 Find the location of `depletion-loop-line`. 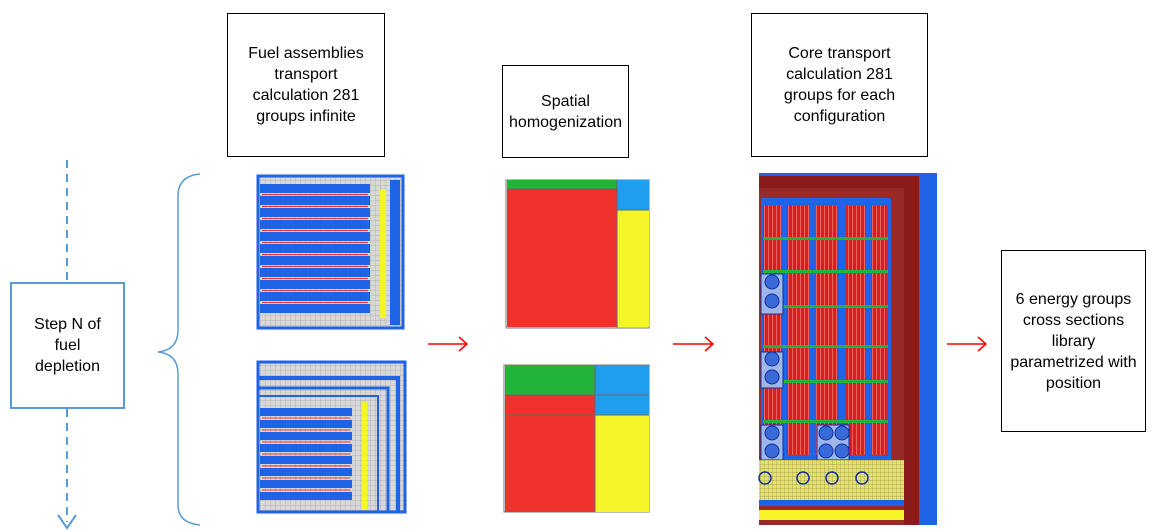

depletion-loop-line is located at coordinates (67, 345).